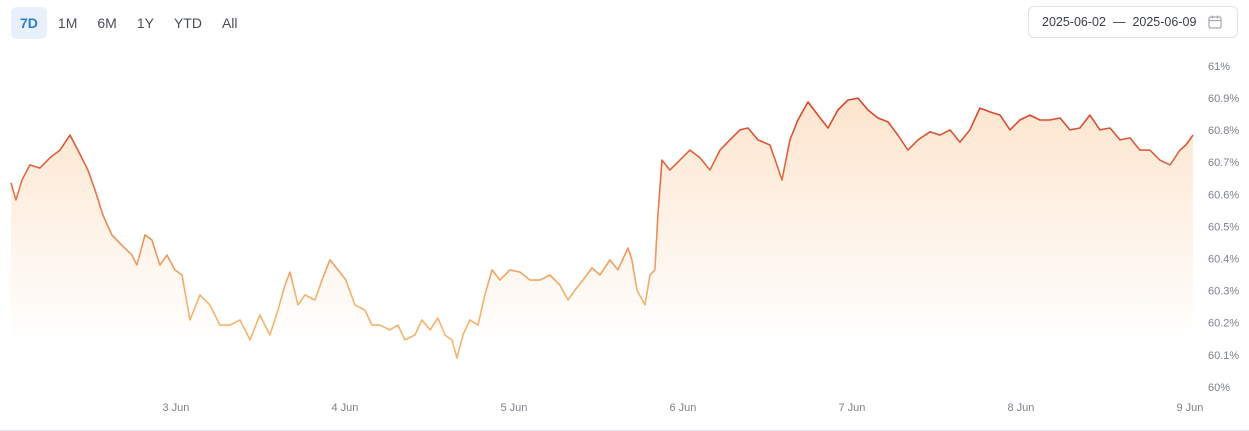  Describe the element at coordinates (1164, 22) in the screenshot. I see `date-to: 2025-06-09` at that location.